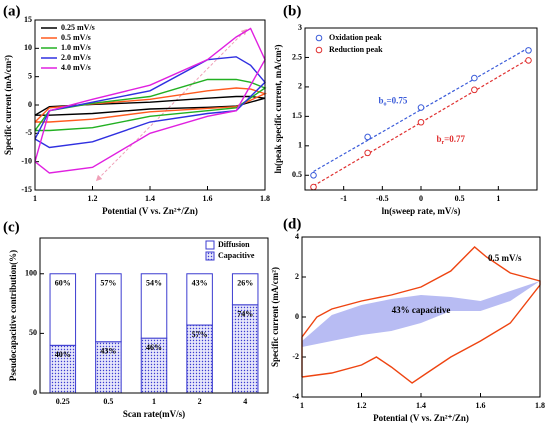 This screenshot has height=423, width=550. What do you see at coordinates (300, 27) in the screenshot?
I see `y-tick-label: 3` at bounding box center [300, 27].